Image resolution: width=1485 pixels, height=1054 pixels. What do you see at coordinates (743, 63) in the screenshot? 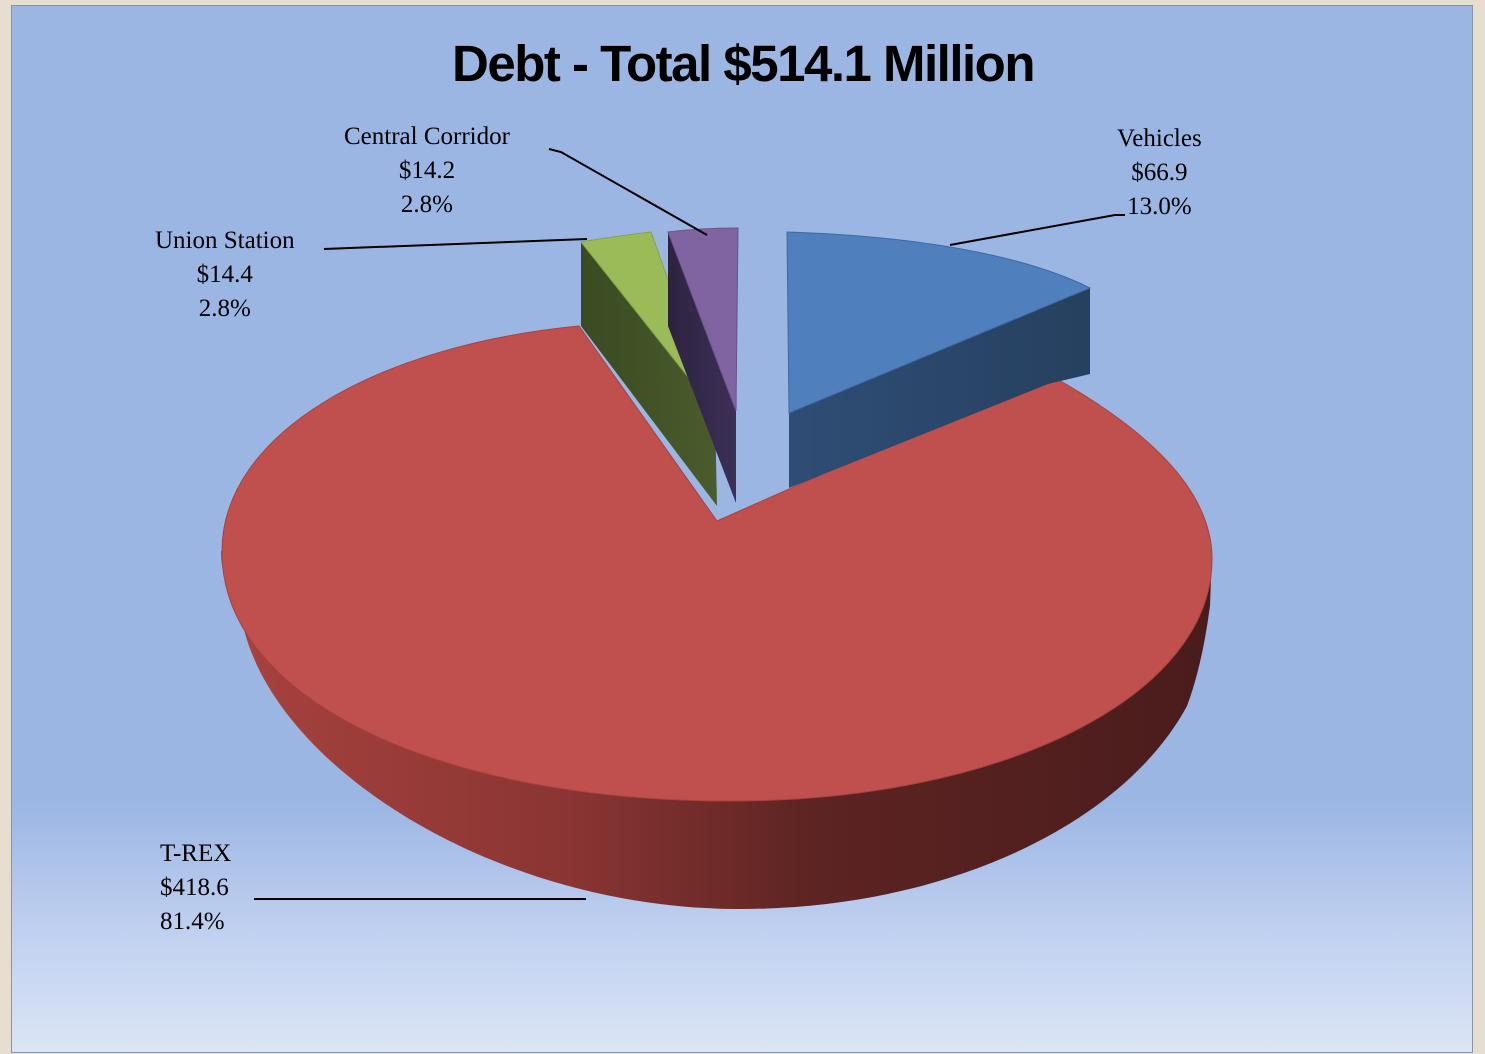
I see `chart-title: Debt - Total $514.1 Million` at bounding box center [743, 63].